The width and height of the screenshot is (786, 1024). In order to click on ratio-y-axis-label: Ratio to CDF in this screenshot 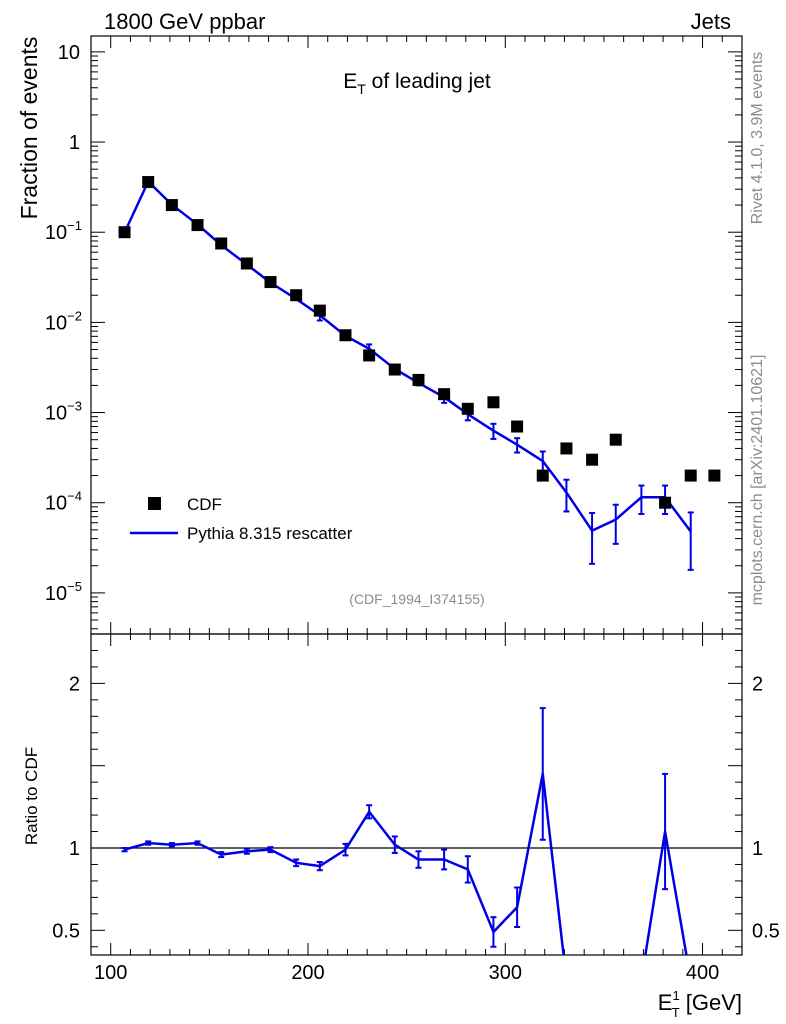, I will do `click(31, 796)`.